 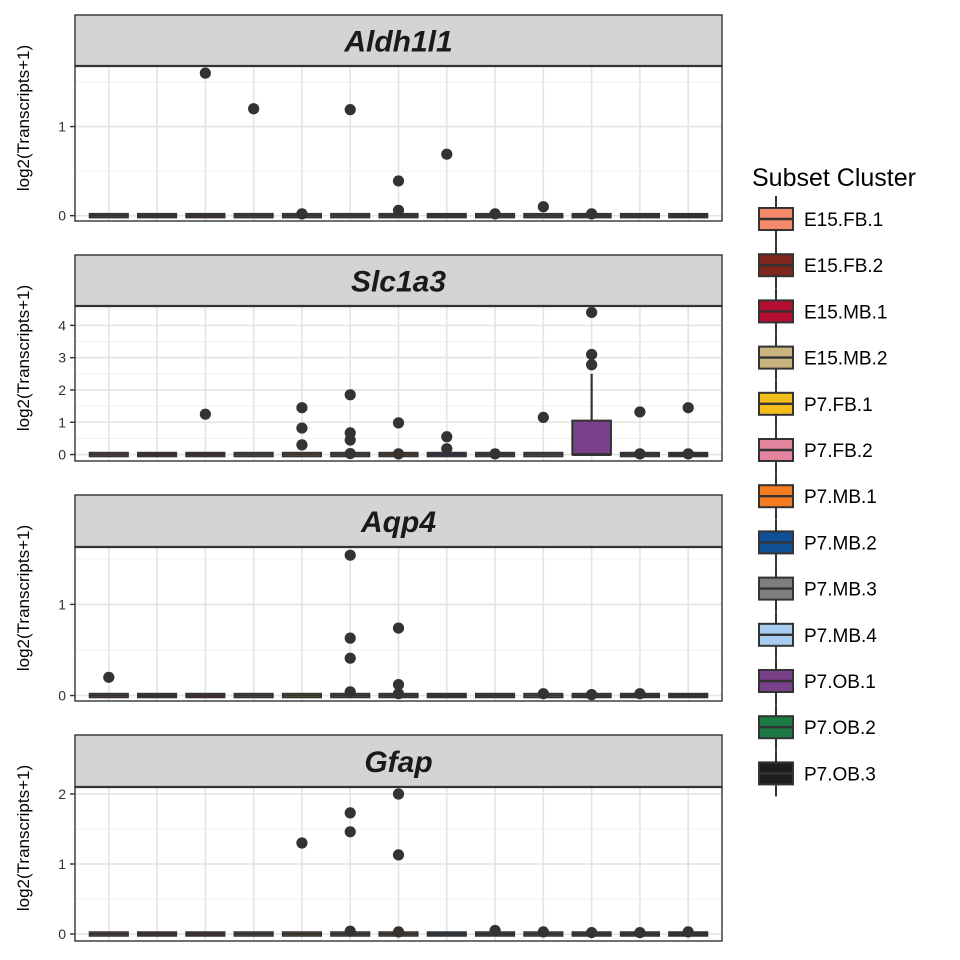 What do you see at coordinates (398, 282) in the screenshot?
I see `facet-strip-label: Slc1a3` at bounding box center [398, 282].